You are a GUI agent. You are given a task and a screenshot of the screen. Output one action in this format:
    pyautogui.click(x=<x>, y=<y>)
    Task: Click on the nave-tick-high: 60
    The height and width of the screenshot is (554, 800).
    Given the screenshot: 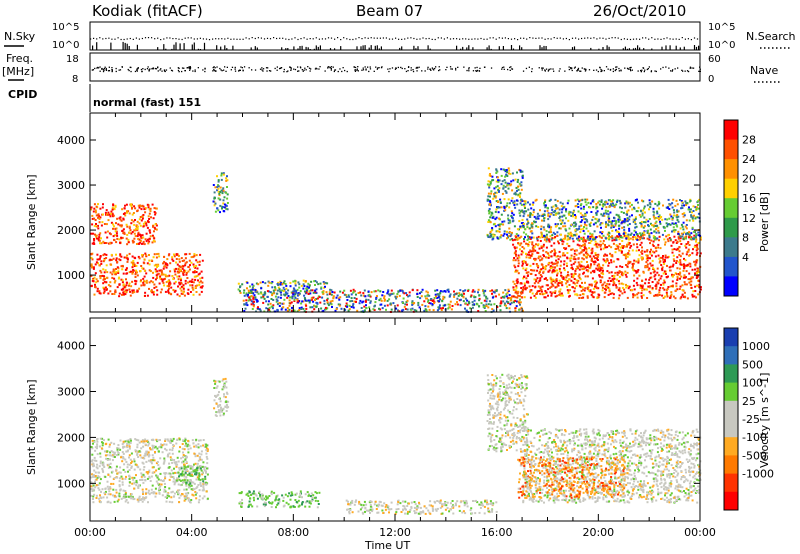 What is the action you would take?
    pyautogui.click(x=714, y=59)
    